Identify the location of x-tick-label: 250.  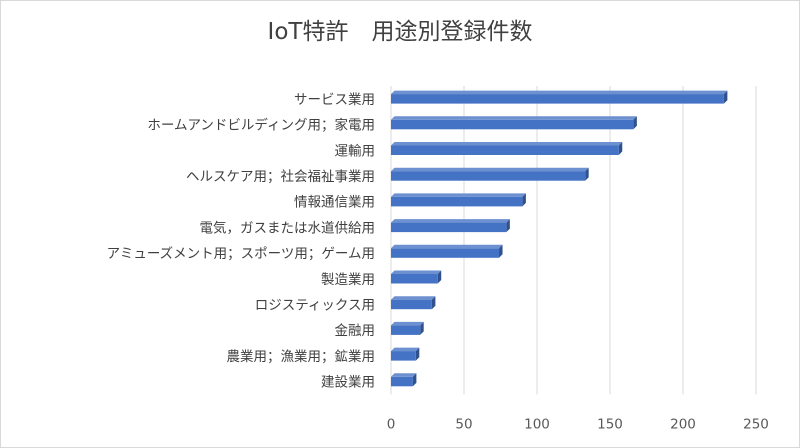
(756, 424).